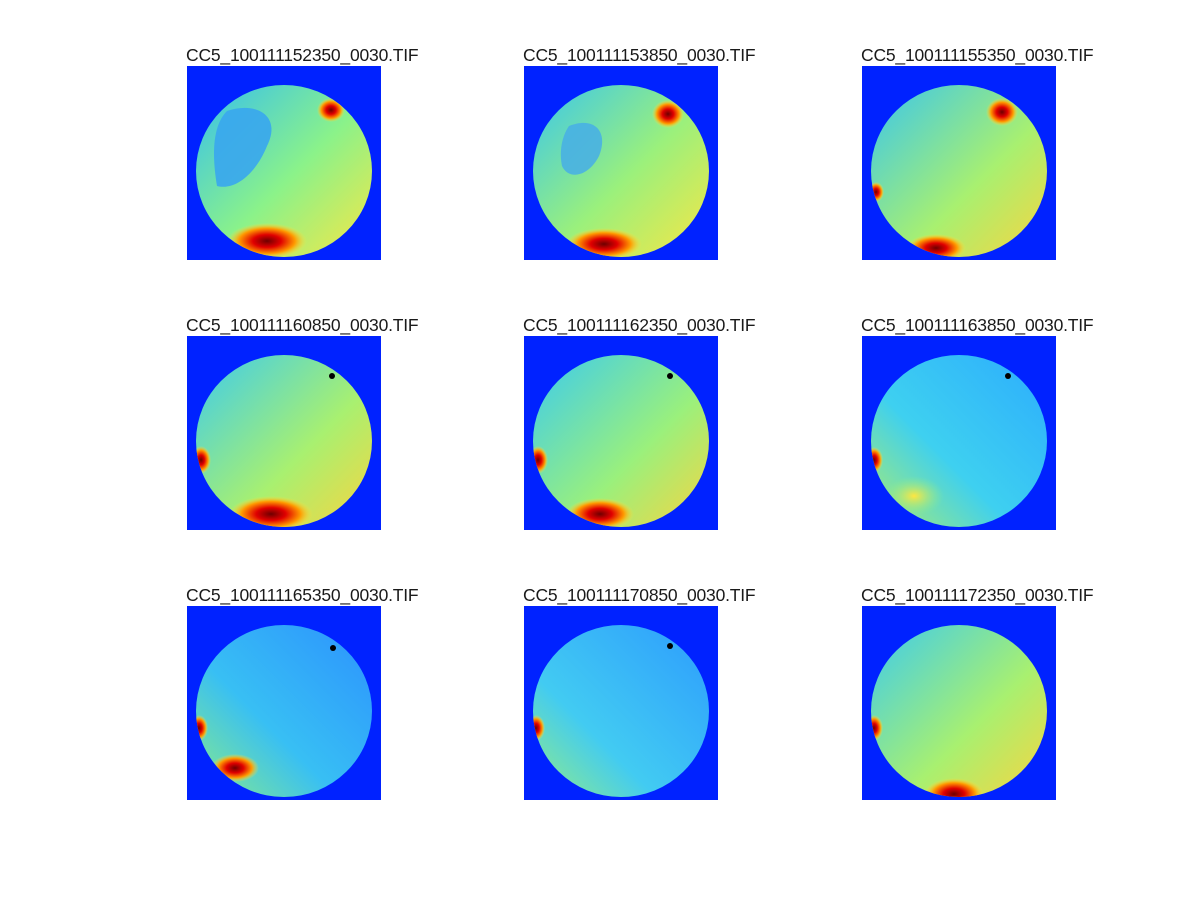 The width and height of the screenshot is (1201, 901). I want to click on image-panel: CC5_100111170850_0030.TIF, so click(658, 704).